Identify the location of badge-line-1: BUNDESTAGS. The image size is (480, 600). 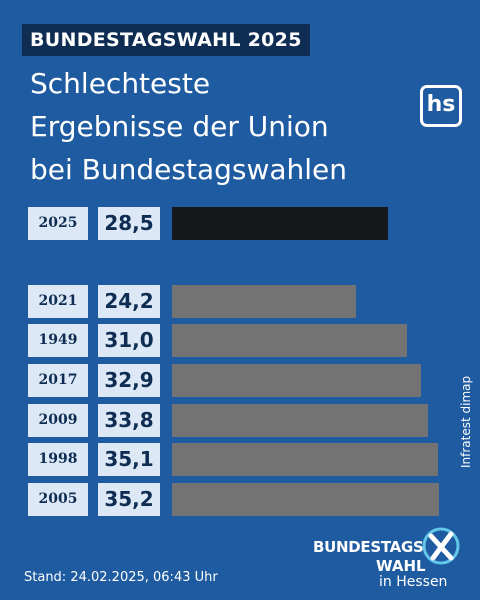
(368, 547).